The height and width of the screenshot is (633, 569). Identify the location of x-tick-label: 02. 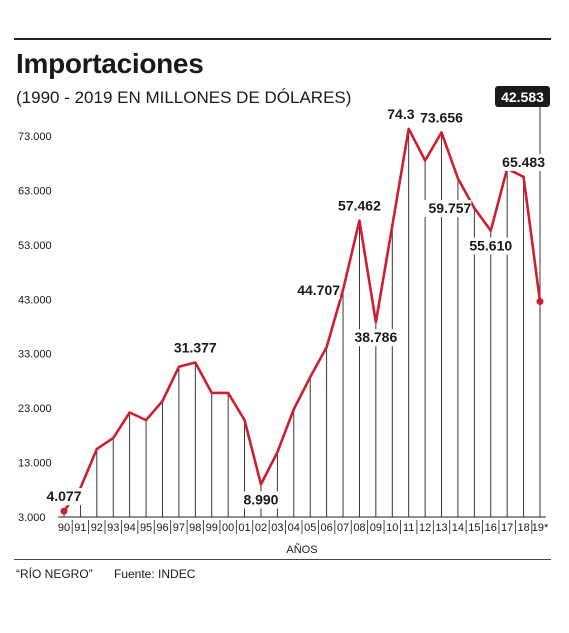
(261, 528).